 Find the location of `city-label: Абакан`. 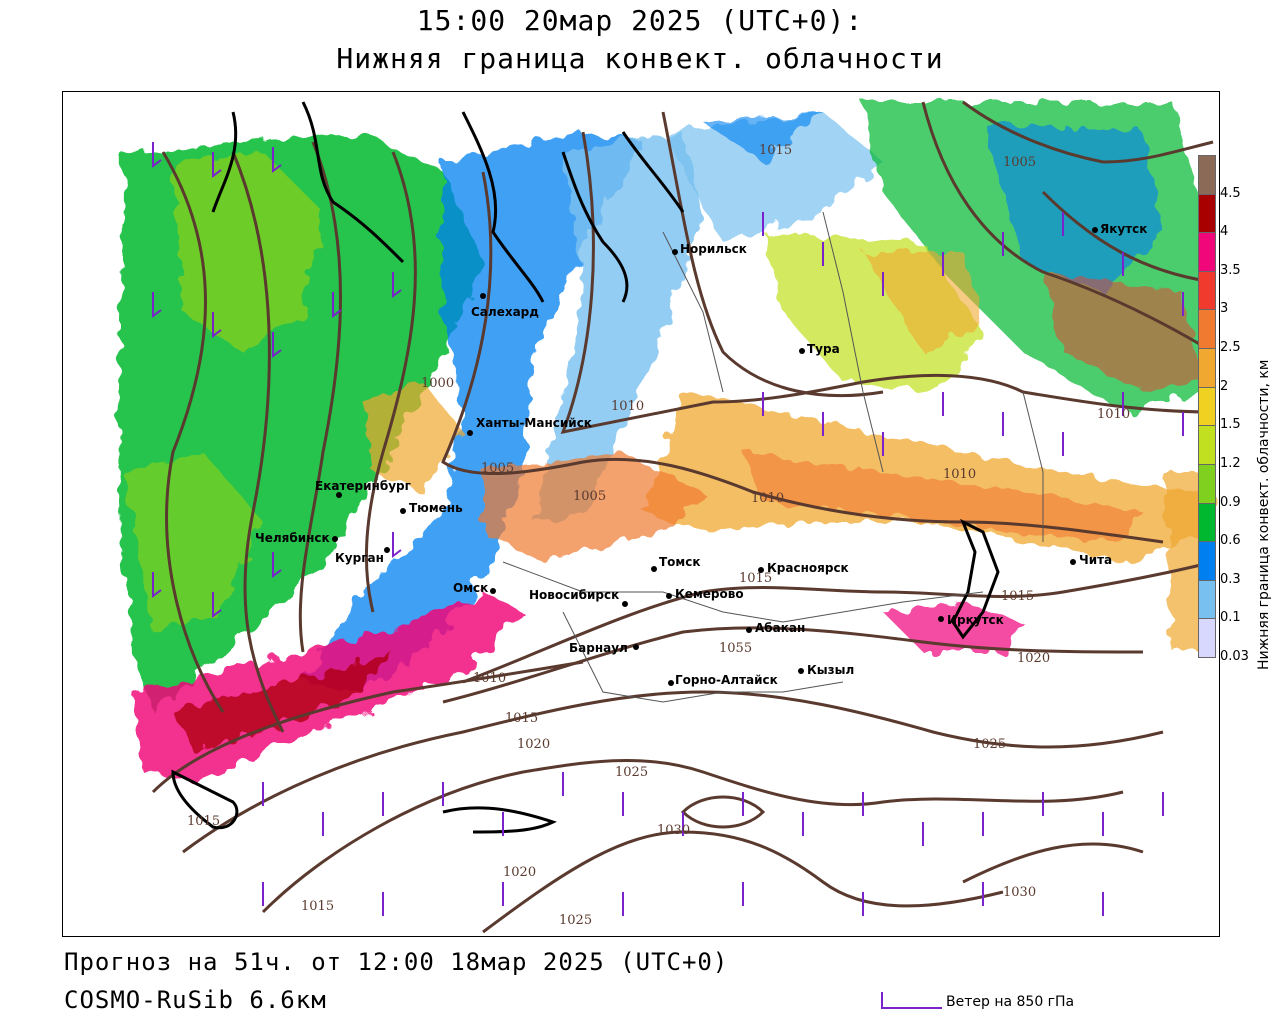

city-label: Абакан is located at coordinates (780, 628).